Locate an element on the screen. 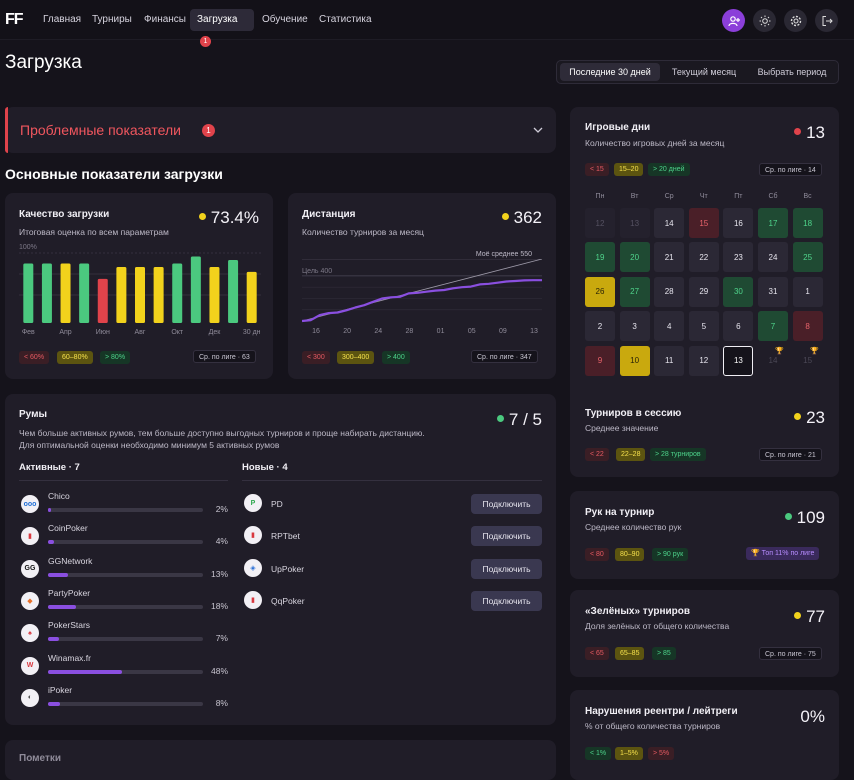  quality-tick-label: Апр is located at coordinates (65, 332).